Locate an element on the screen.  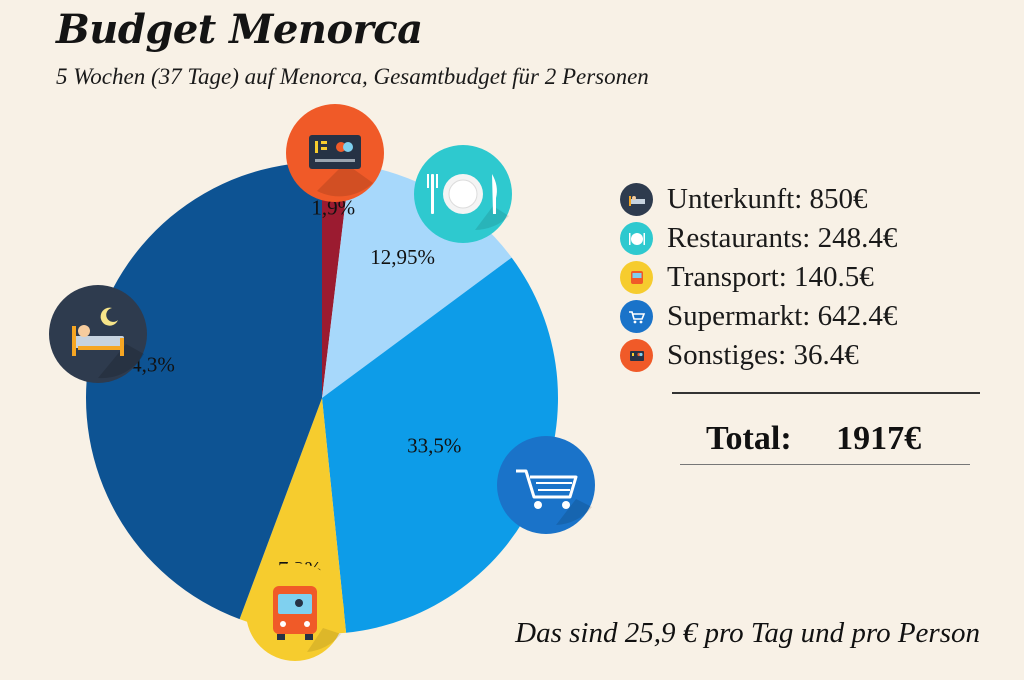
pie-slice-supermarkt is located at coordinates (440, 445).